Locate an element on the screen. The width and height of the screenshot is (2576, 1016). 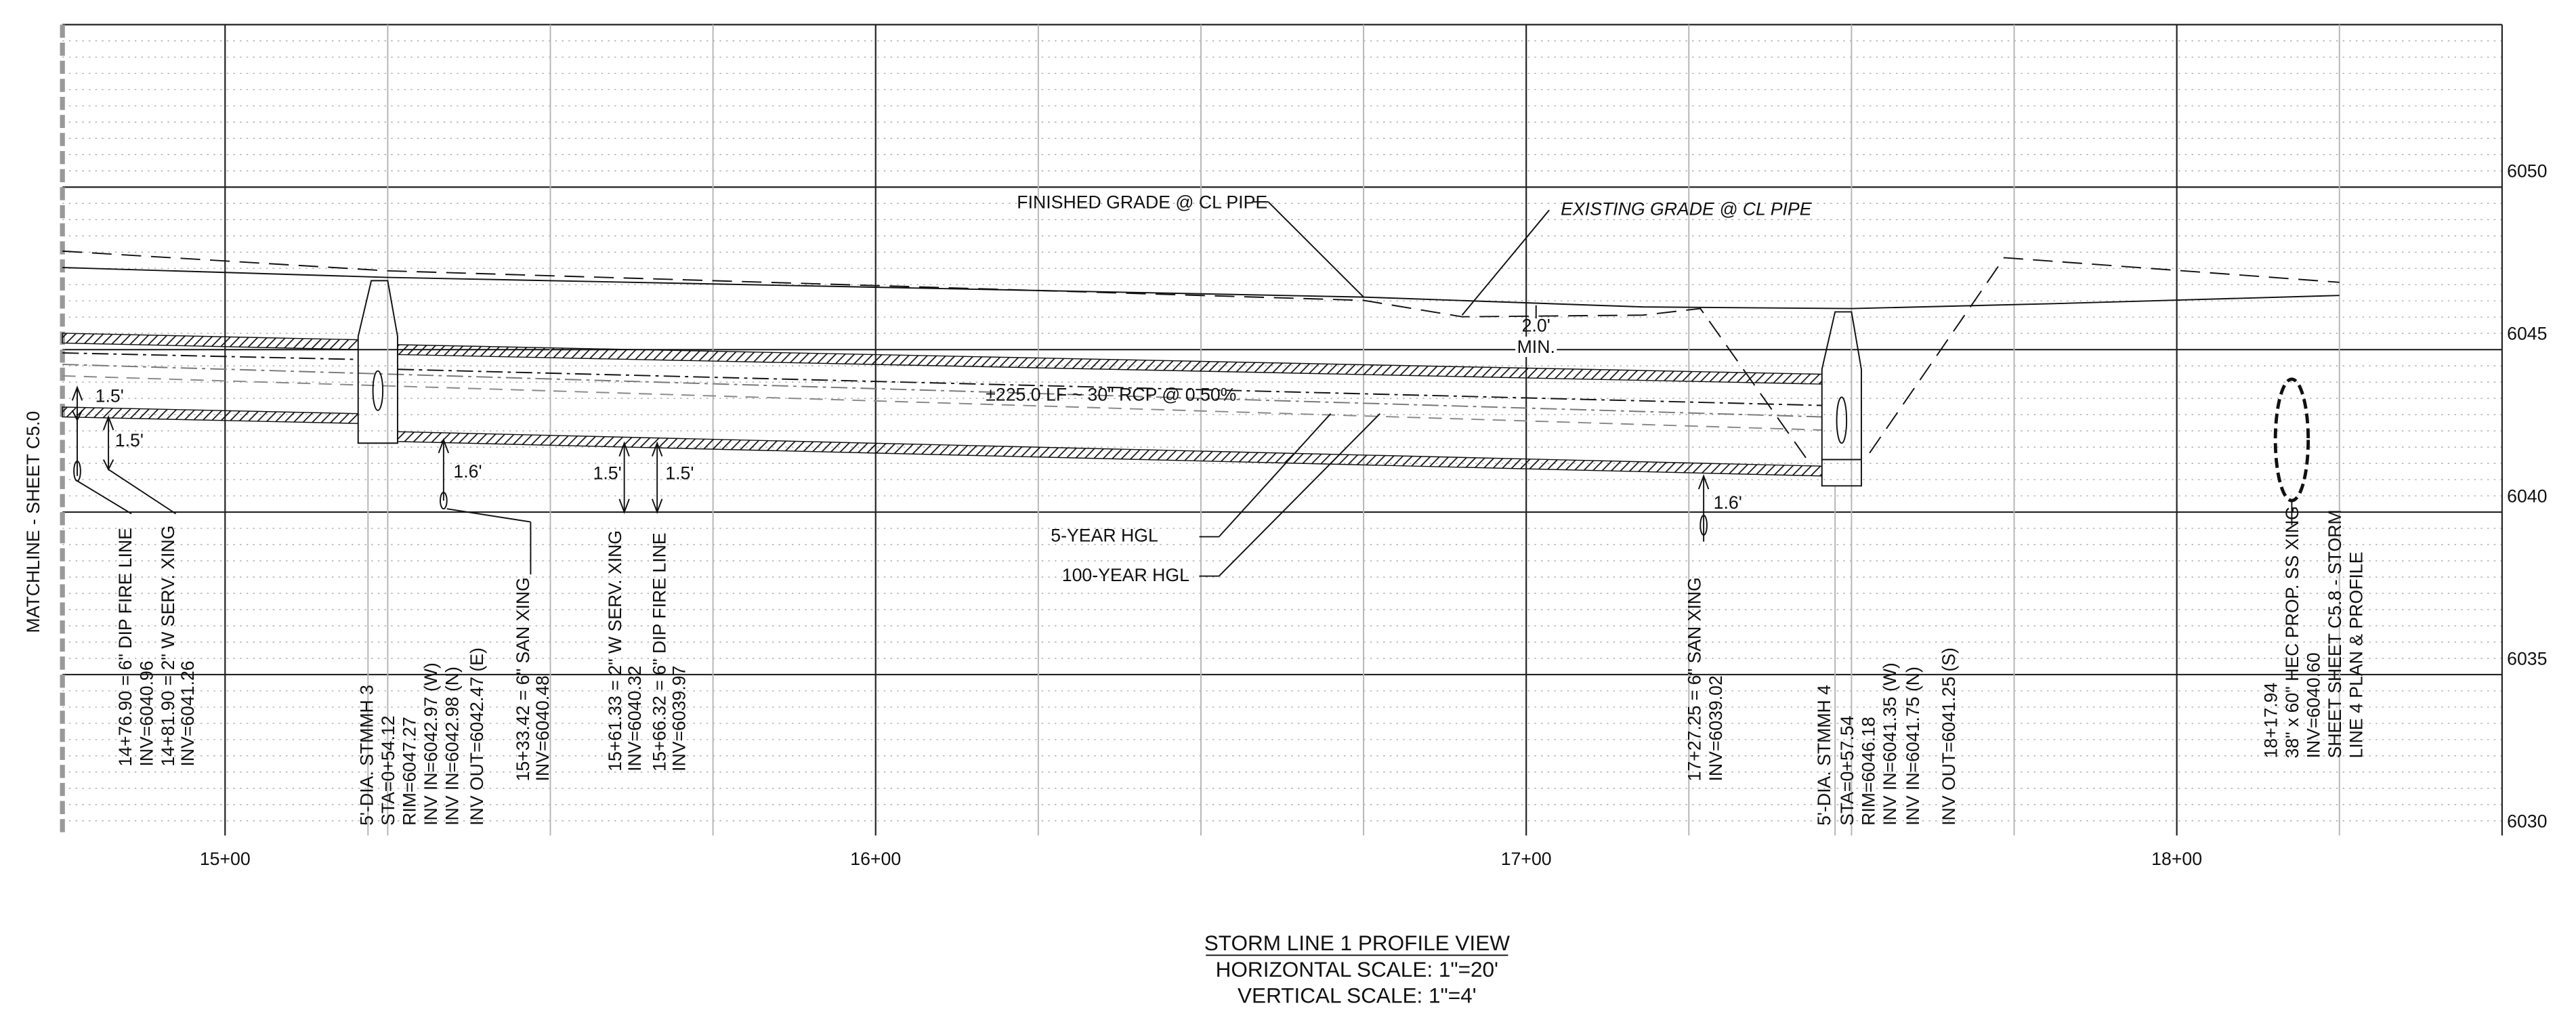
crossing-note: 14+81.90 = 2" W SERV. XING is located at coordinates (168, 646).